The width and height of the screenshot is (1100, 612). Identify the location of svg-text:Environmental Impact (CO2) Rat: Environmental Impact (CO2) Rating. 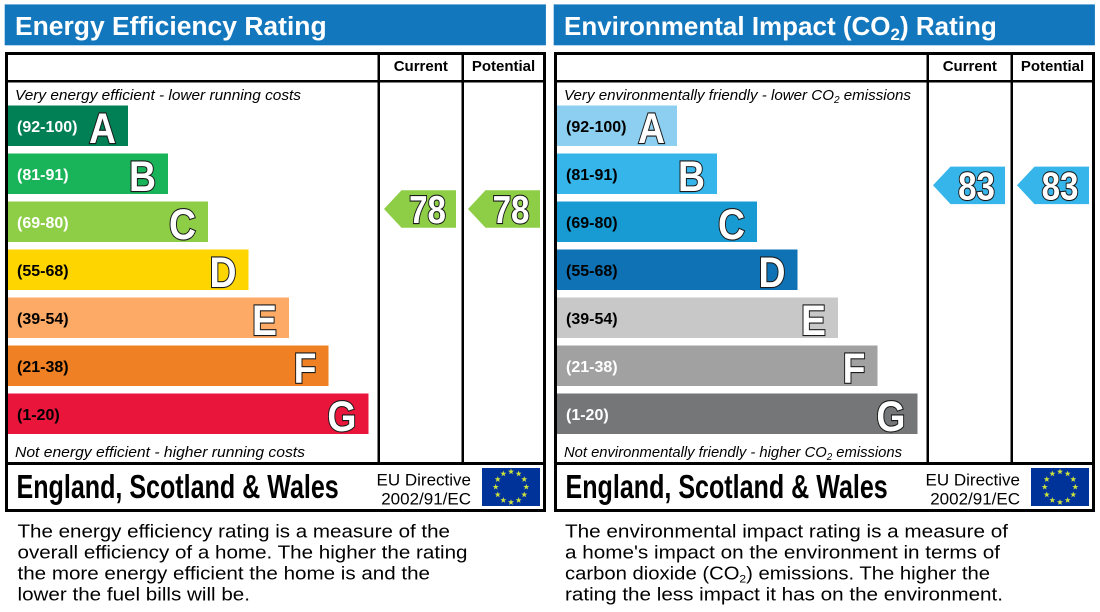
(780, 27).